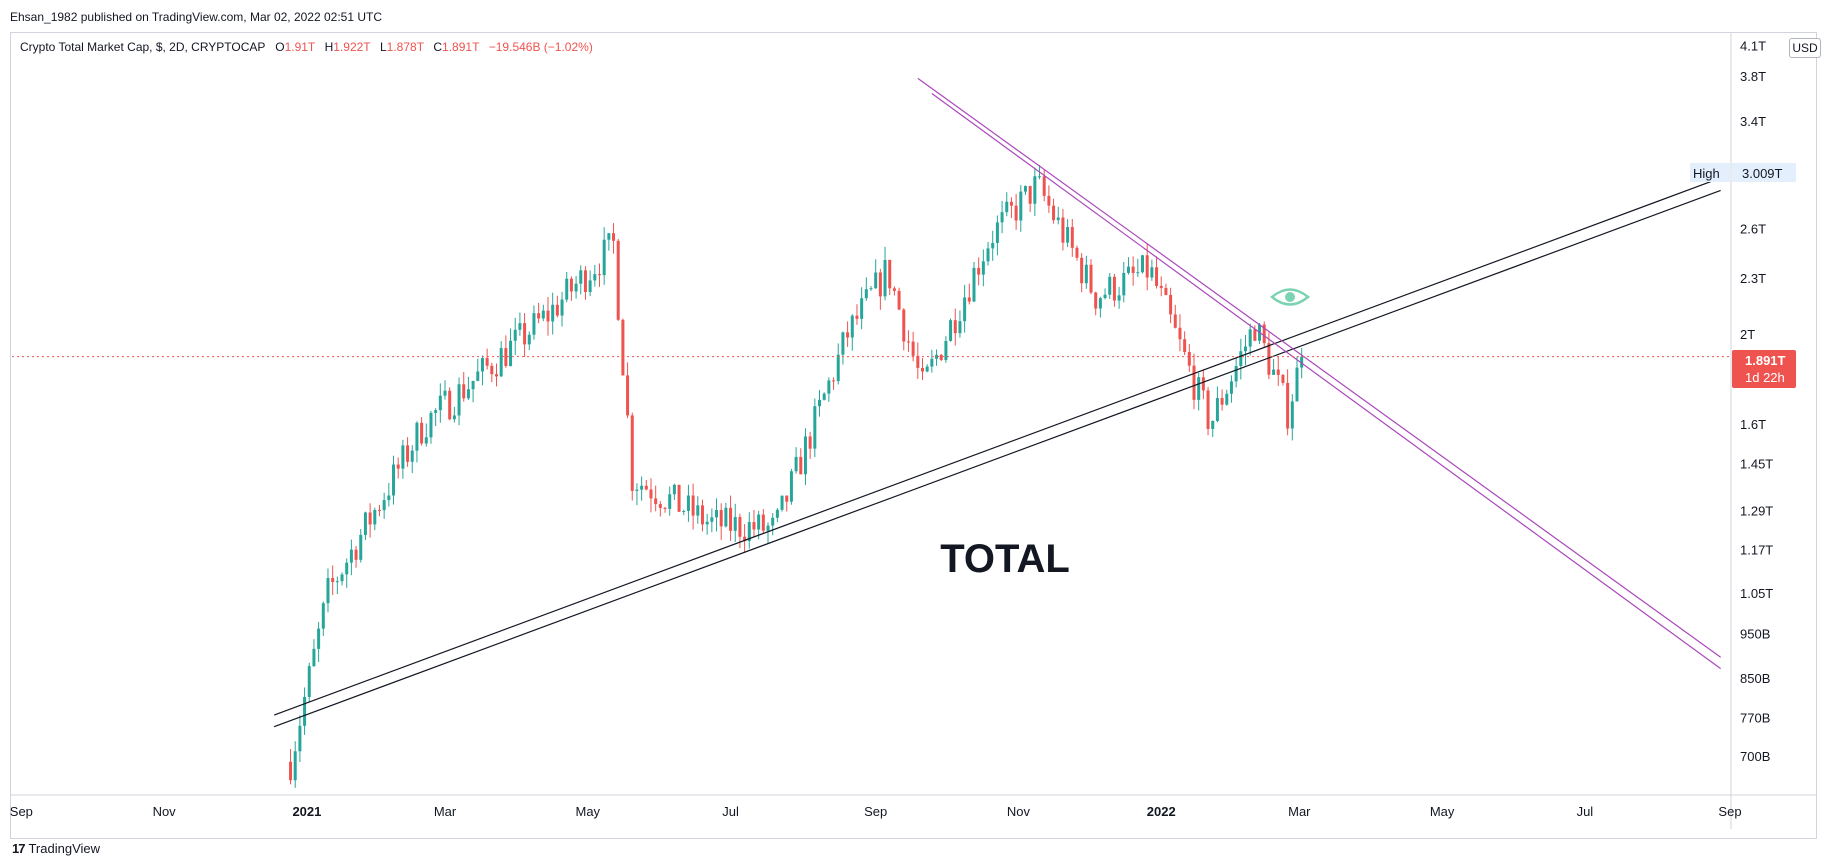  I want to click on close-key: C, so click(438, 47).